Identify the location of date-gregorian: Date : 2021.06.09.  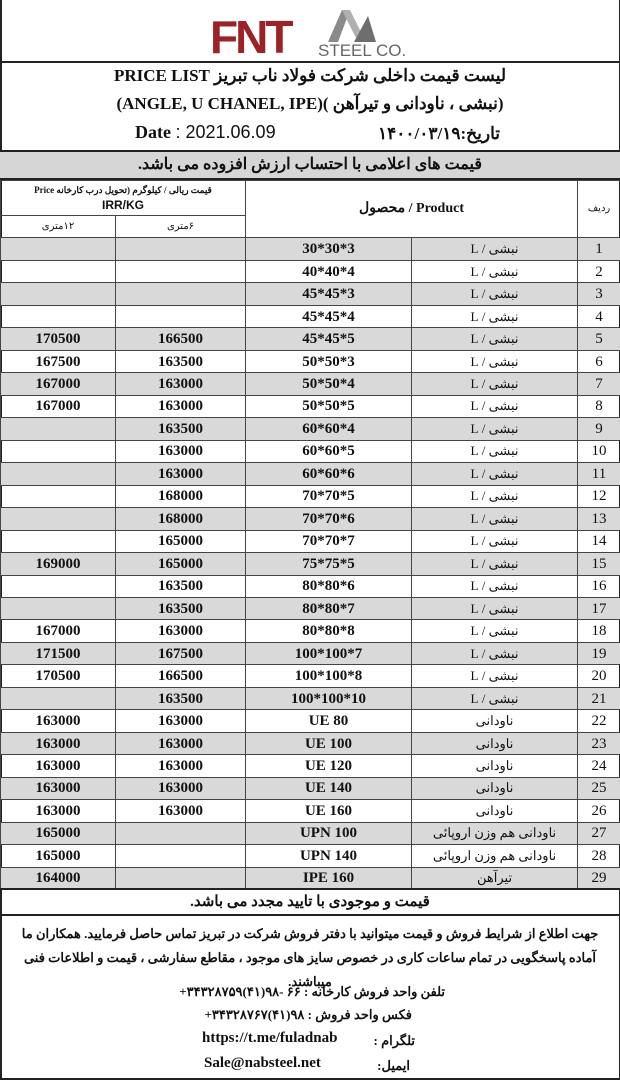
(205, 132).